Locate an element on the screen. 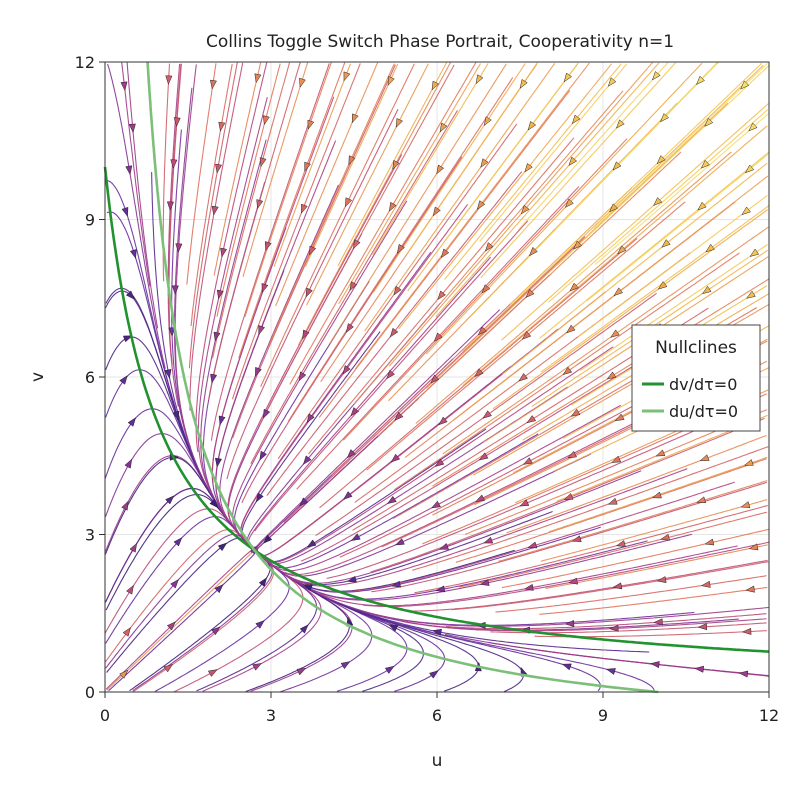 The width and height of the screenshot is (800, 804). legend: Nullclines dv/dτ=0 du/dτ=0 is located at coordinates (696, 378).